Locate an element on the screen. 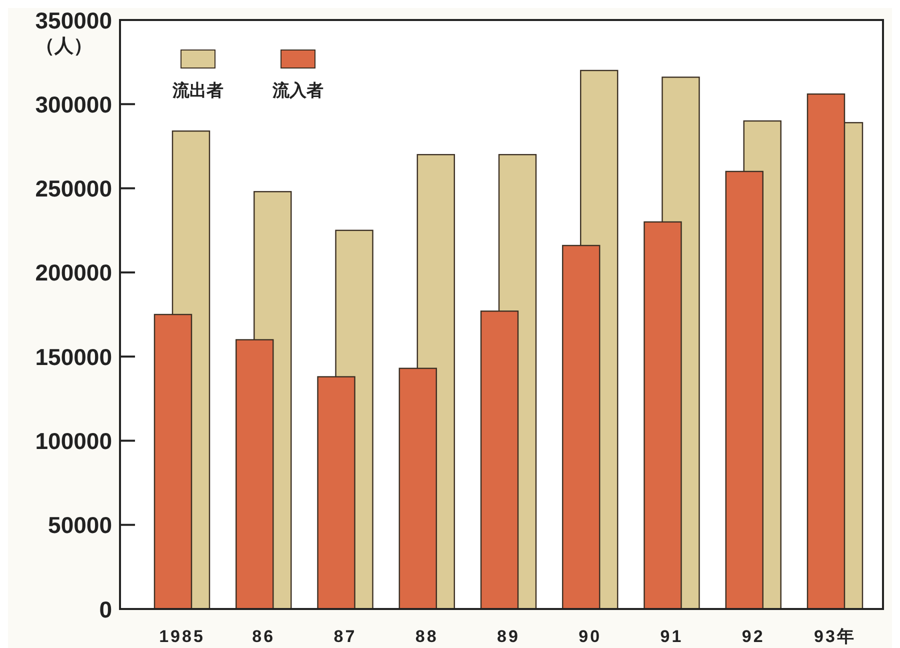  y-tick-label: 100000 is located at coordinates (73, 441).